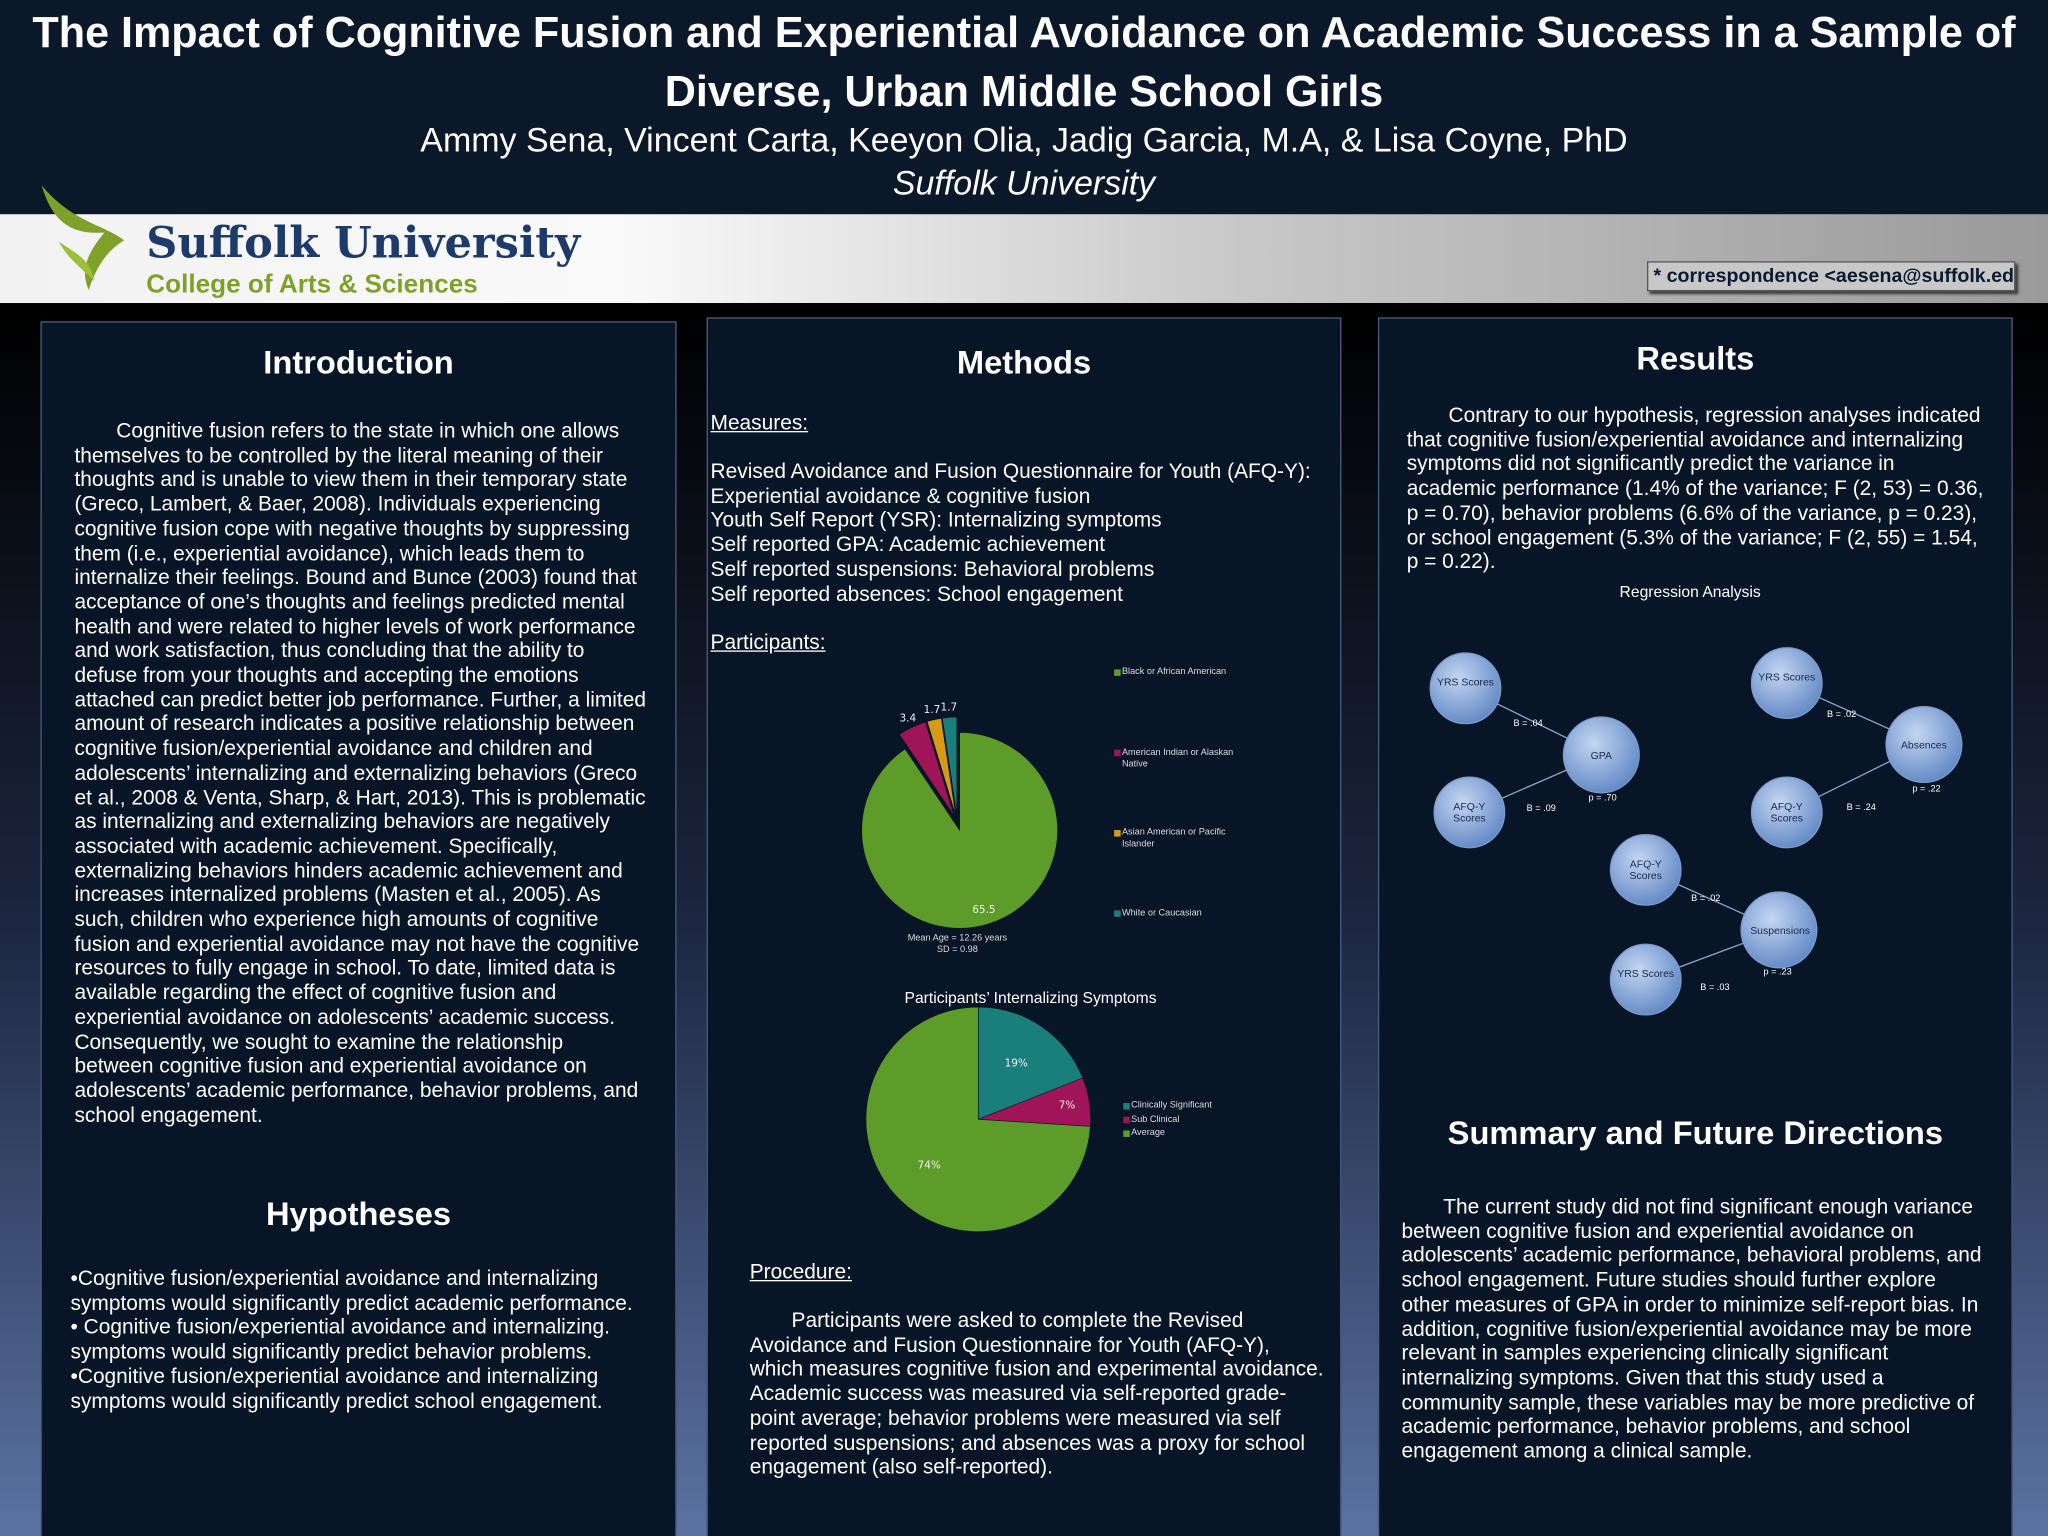 This screenshot has width=2048, height=1536. I want to click on data-label: 19%, so click(1016, 1064).